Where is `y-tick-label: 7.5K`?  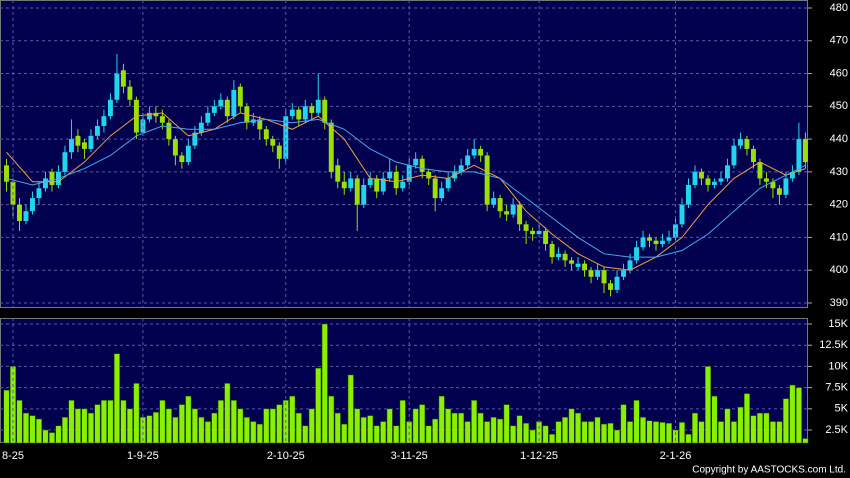
y-tick-label: 7.5K is located at coordinates (836, 388).